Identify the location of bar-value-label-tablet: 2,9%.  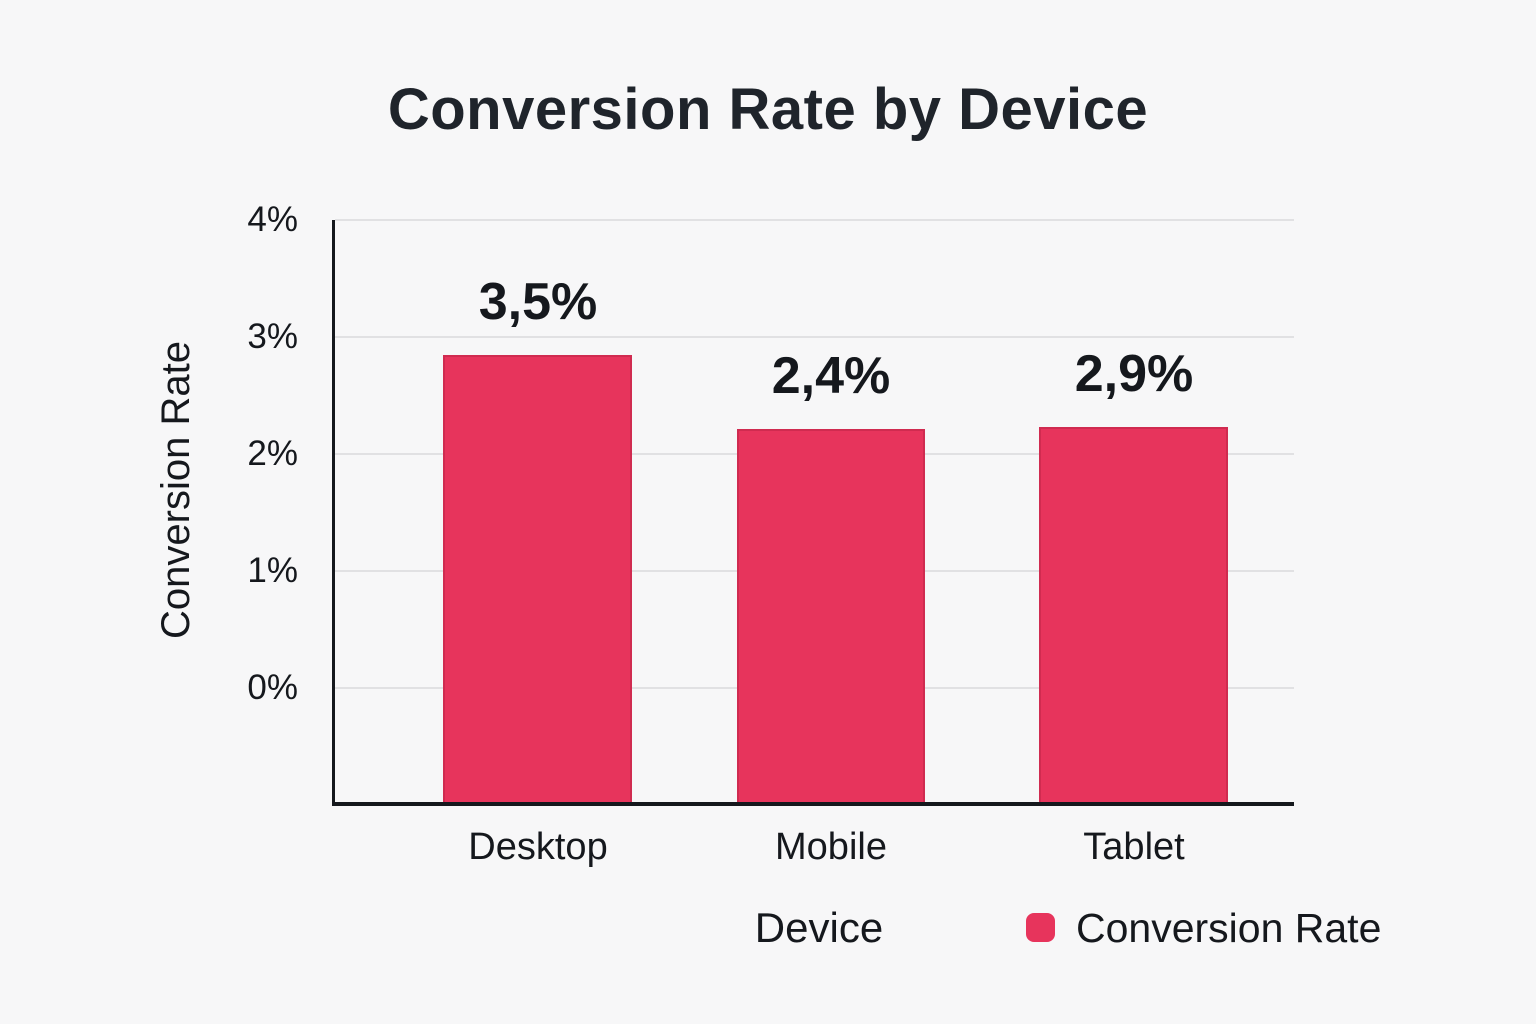
(1134, 374).